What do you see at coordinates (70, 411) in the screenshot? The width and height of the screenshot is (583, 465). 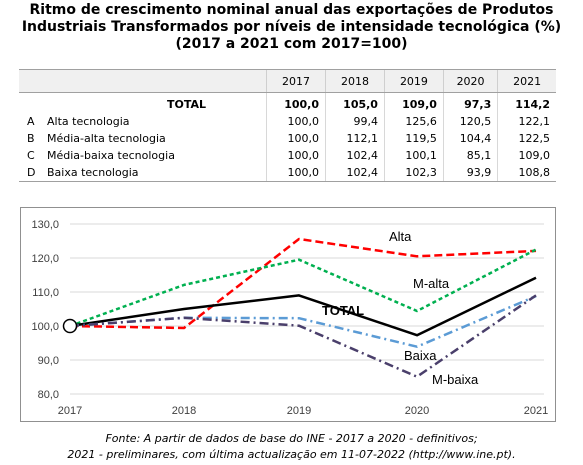 I see `x-tick-label: 2017` at bounding box center [70, 411].